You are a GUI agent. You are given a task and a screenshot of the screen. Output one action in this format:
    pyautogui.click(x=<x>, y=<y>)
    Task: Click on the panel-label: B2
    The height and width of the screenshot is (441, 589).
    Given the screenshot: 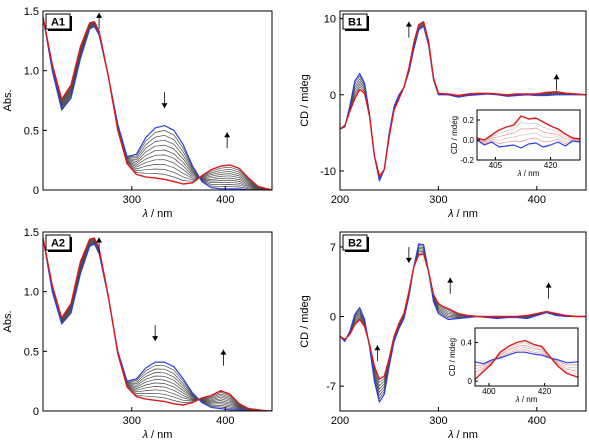 What is the action you would take?
    pyautogui.click(x=355, y=244)
    